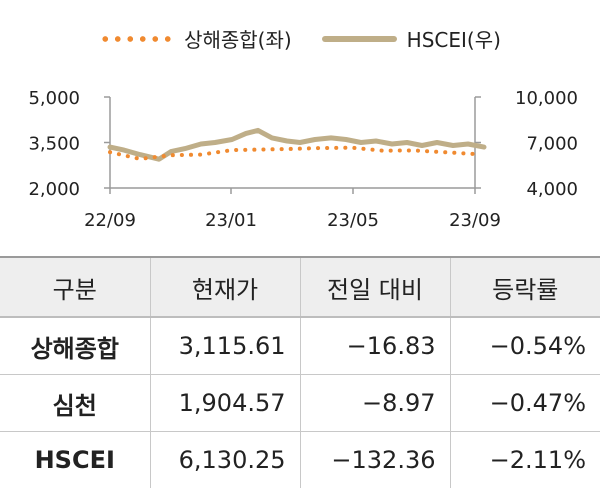  I want to click on header-cell: 현재가, so click(225, 287).